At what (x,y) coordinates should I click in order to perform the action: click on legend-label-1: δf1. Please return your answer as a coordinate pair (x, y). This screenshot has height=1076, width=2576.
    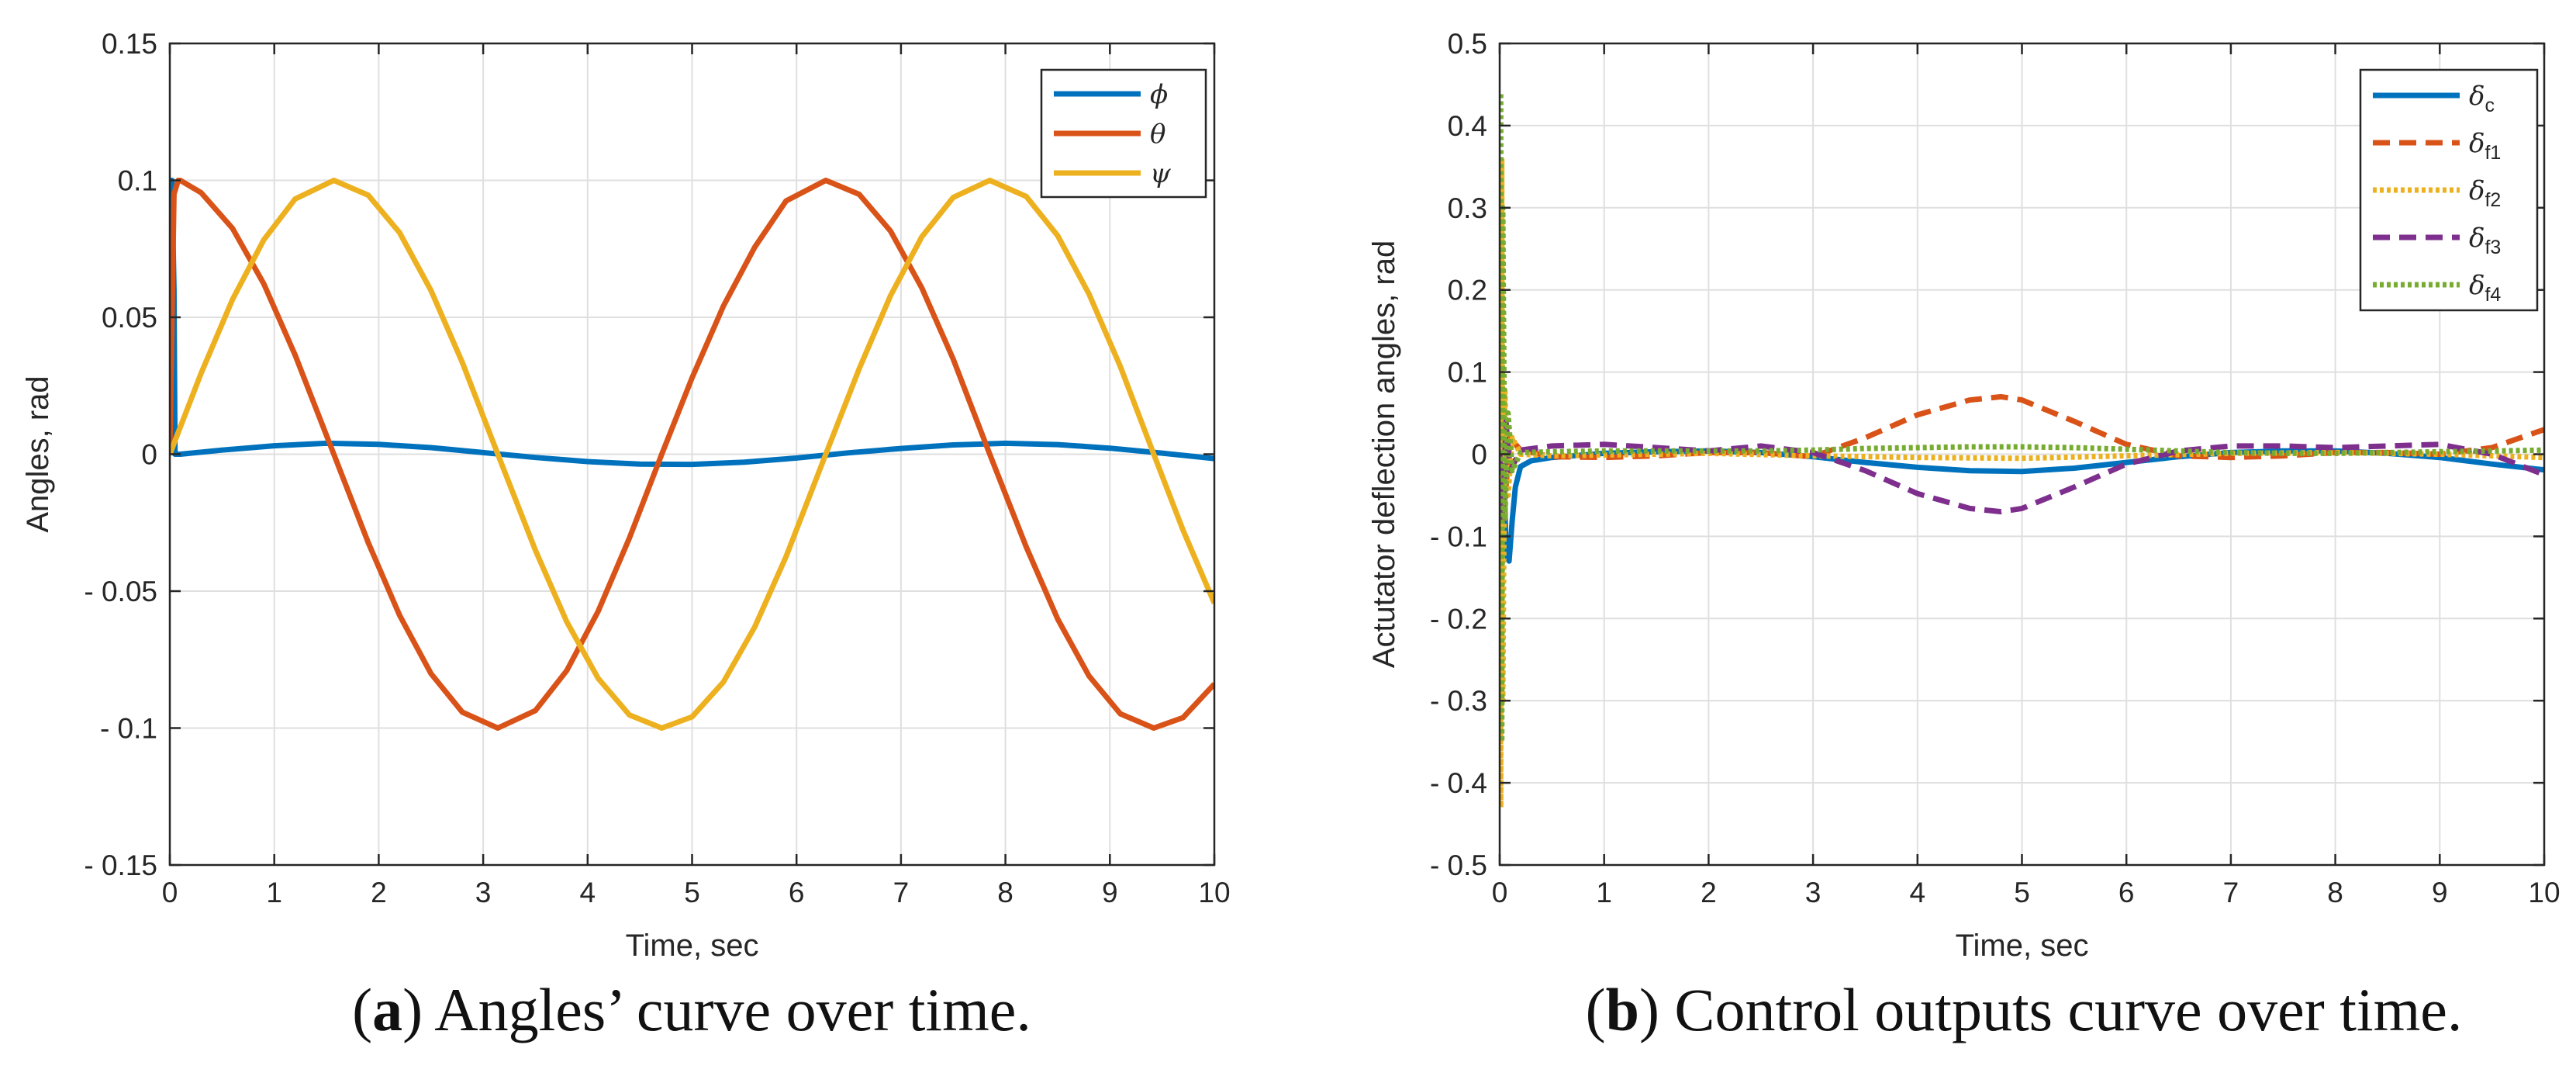
    Looking at the image, I should click on (2485, 146).